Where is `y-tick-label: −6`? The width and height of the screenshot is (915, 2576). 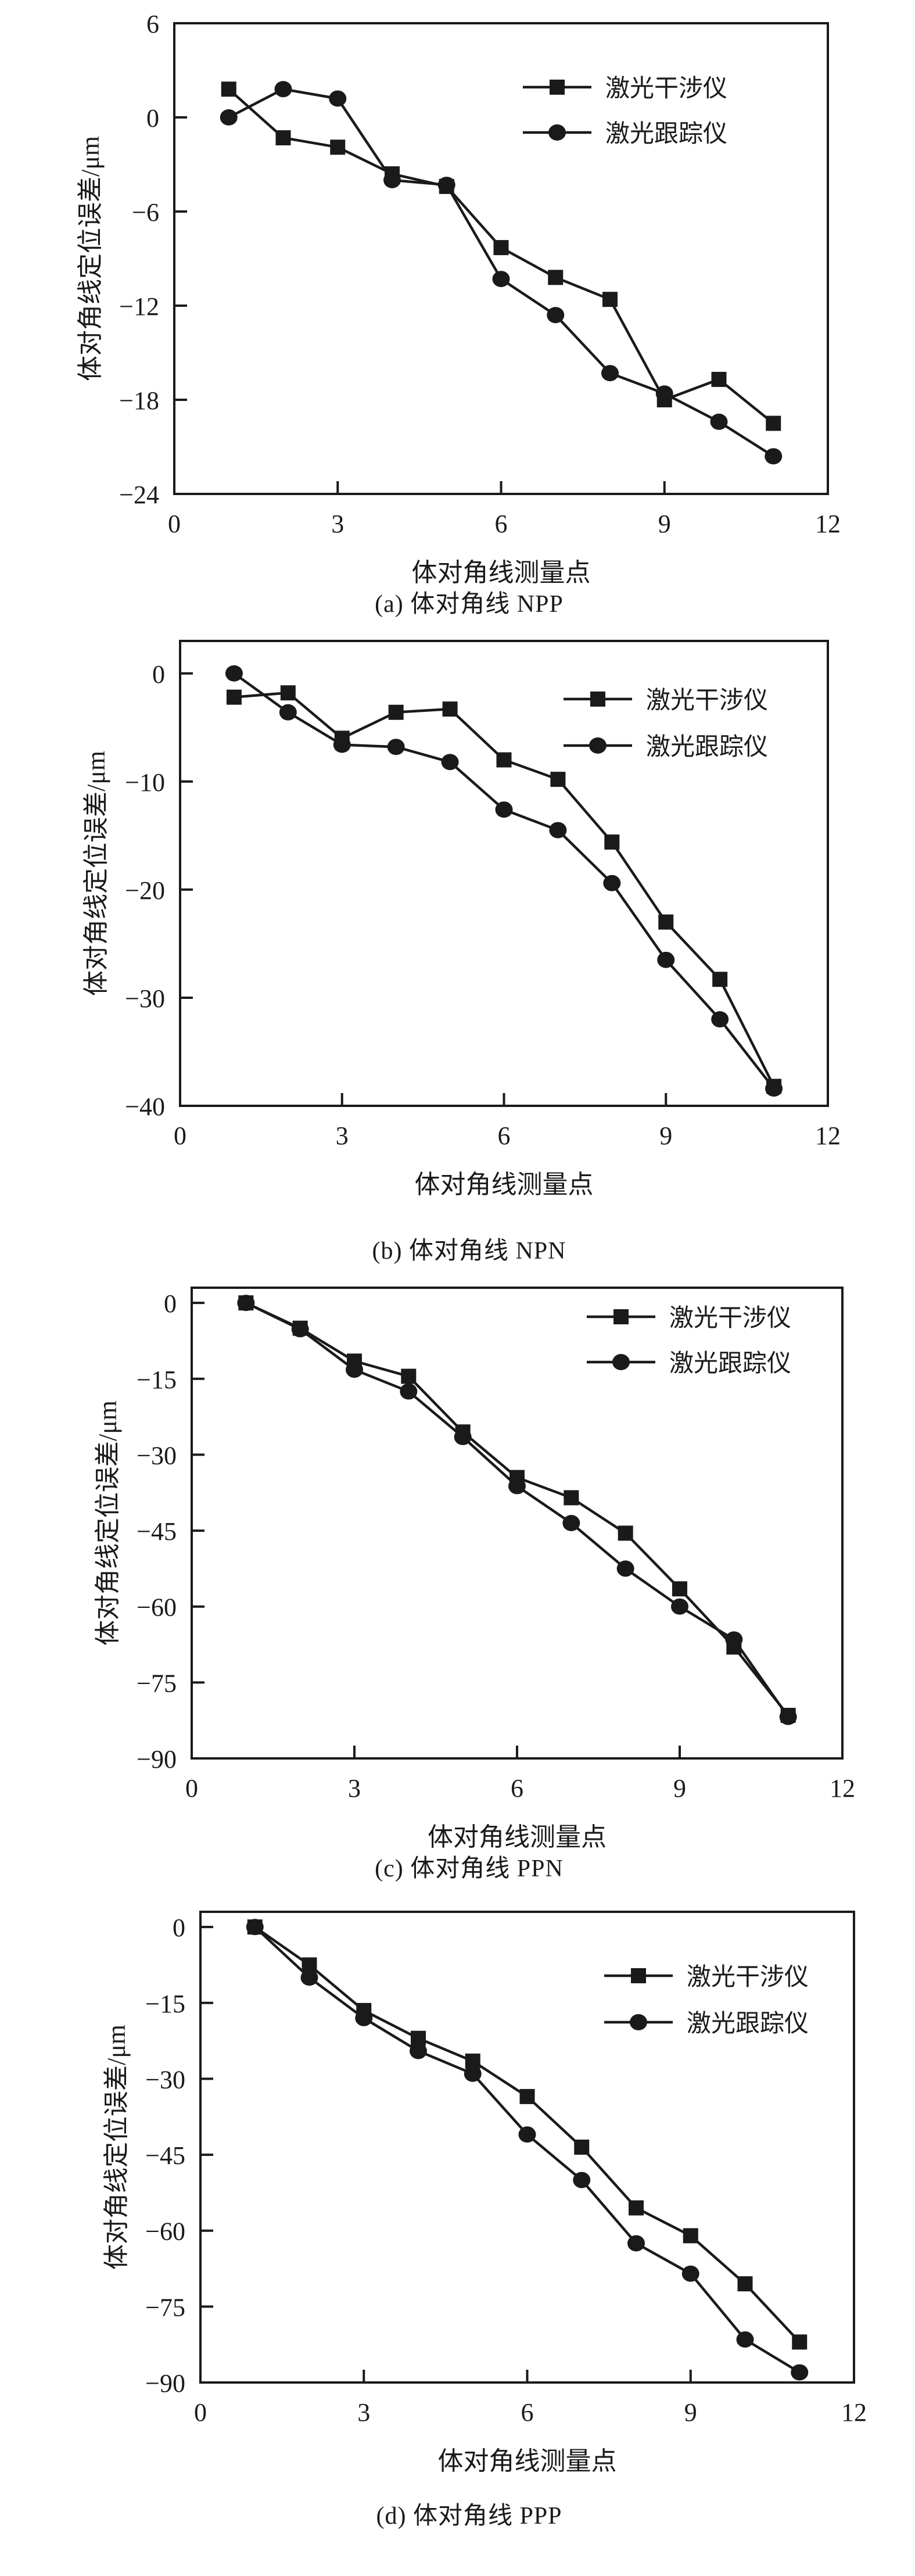 y-tick-label: −6 is located at coordinates (145, 212).